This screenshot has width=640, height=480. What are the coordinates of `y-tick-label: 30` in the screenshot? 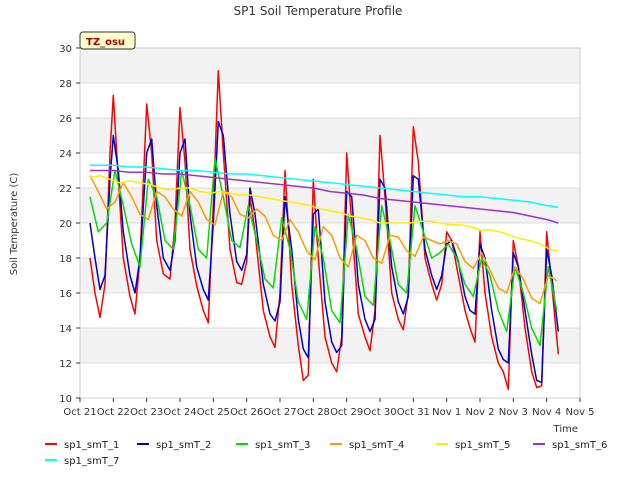 It's located at (65, 49).